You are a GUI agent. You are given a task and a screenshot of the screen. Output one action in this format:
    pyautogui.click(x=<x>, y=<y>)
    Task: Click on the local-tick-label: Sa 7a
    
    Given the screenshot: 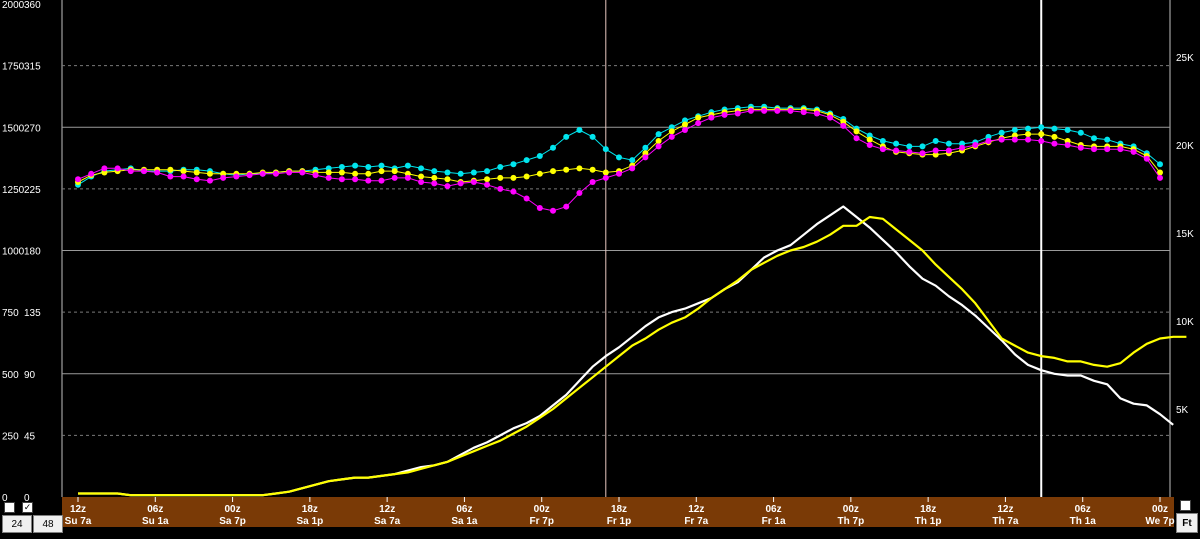 What is the action you would take?
    pyautogui.click(x=387, y=521)
    